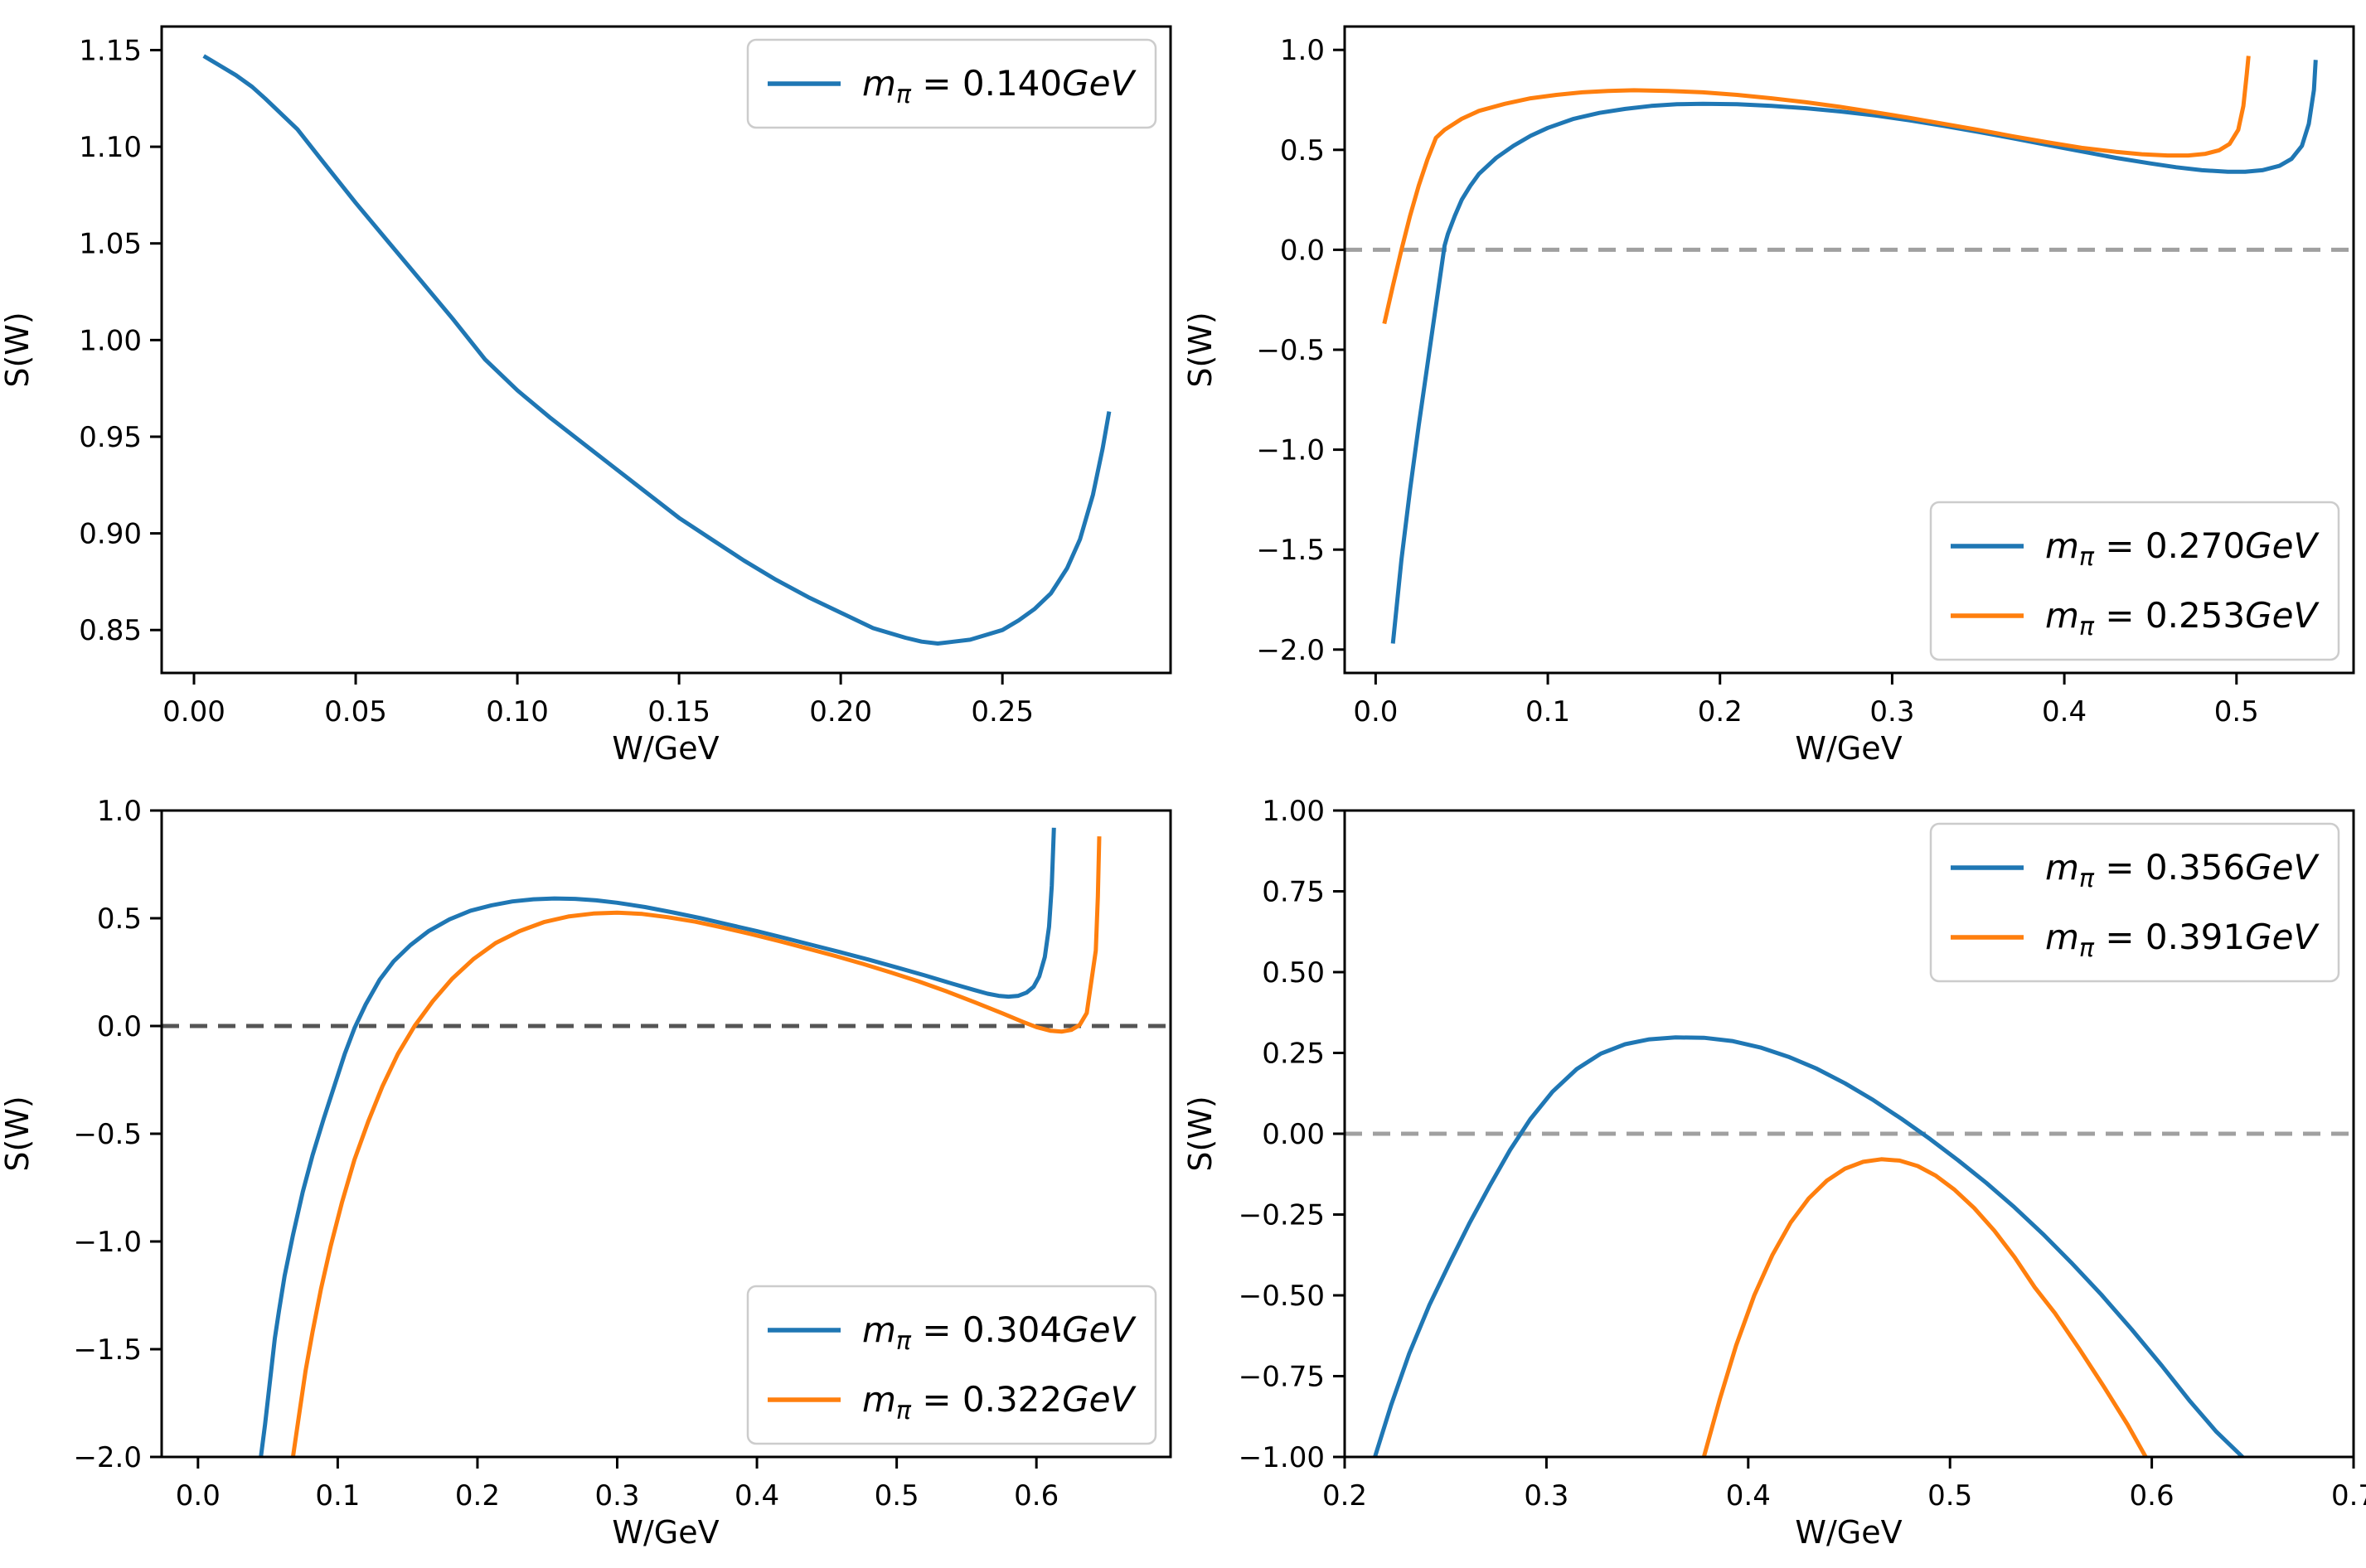 Image resolution: width=2366 pixels, height=1568 pixels. What do you see at coordinates (2183, 940) in the screenshot?
I see `legend-label: mπ = 0.391GeV` at bounding box center [2183, 940].